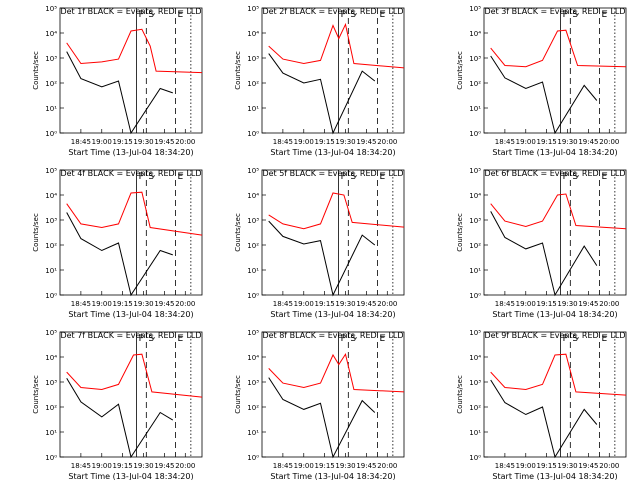 This screenshot has height=480, width=640. Describe the element at coordinates (554, 173) in the screenshot. I see `panel-title: Det 6f BLACK = Events, RED = LLD` at that location.